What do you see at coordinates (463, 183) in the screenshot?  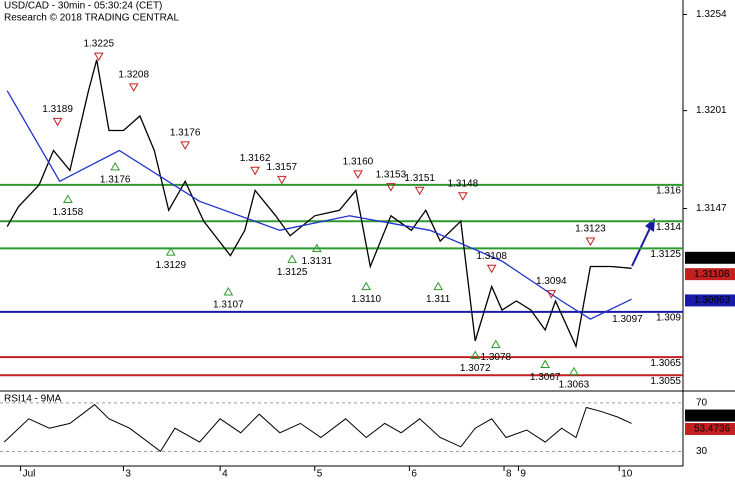 I see `high-label: 1.3148` at bounding box center [463, 183].